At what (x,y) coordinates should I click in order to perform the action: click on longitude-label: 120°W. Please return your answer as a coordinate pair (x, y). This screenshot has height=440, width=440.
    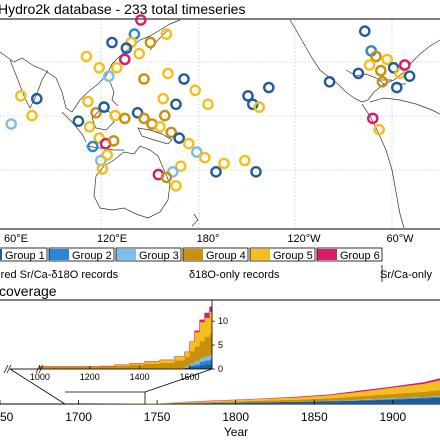
    Looking at the image, I should click on (304, 239).